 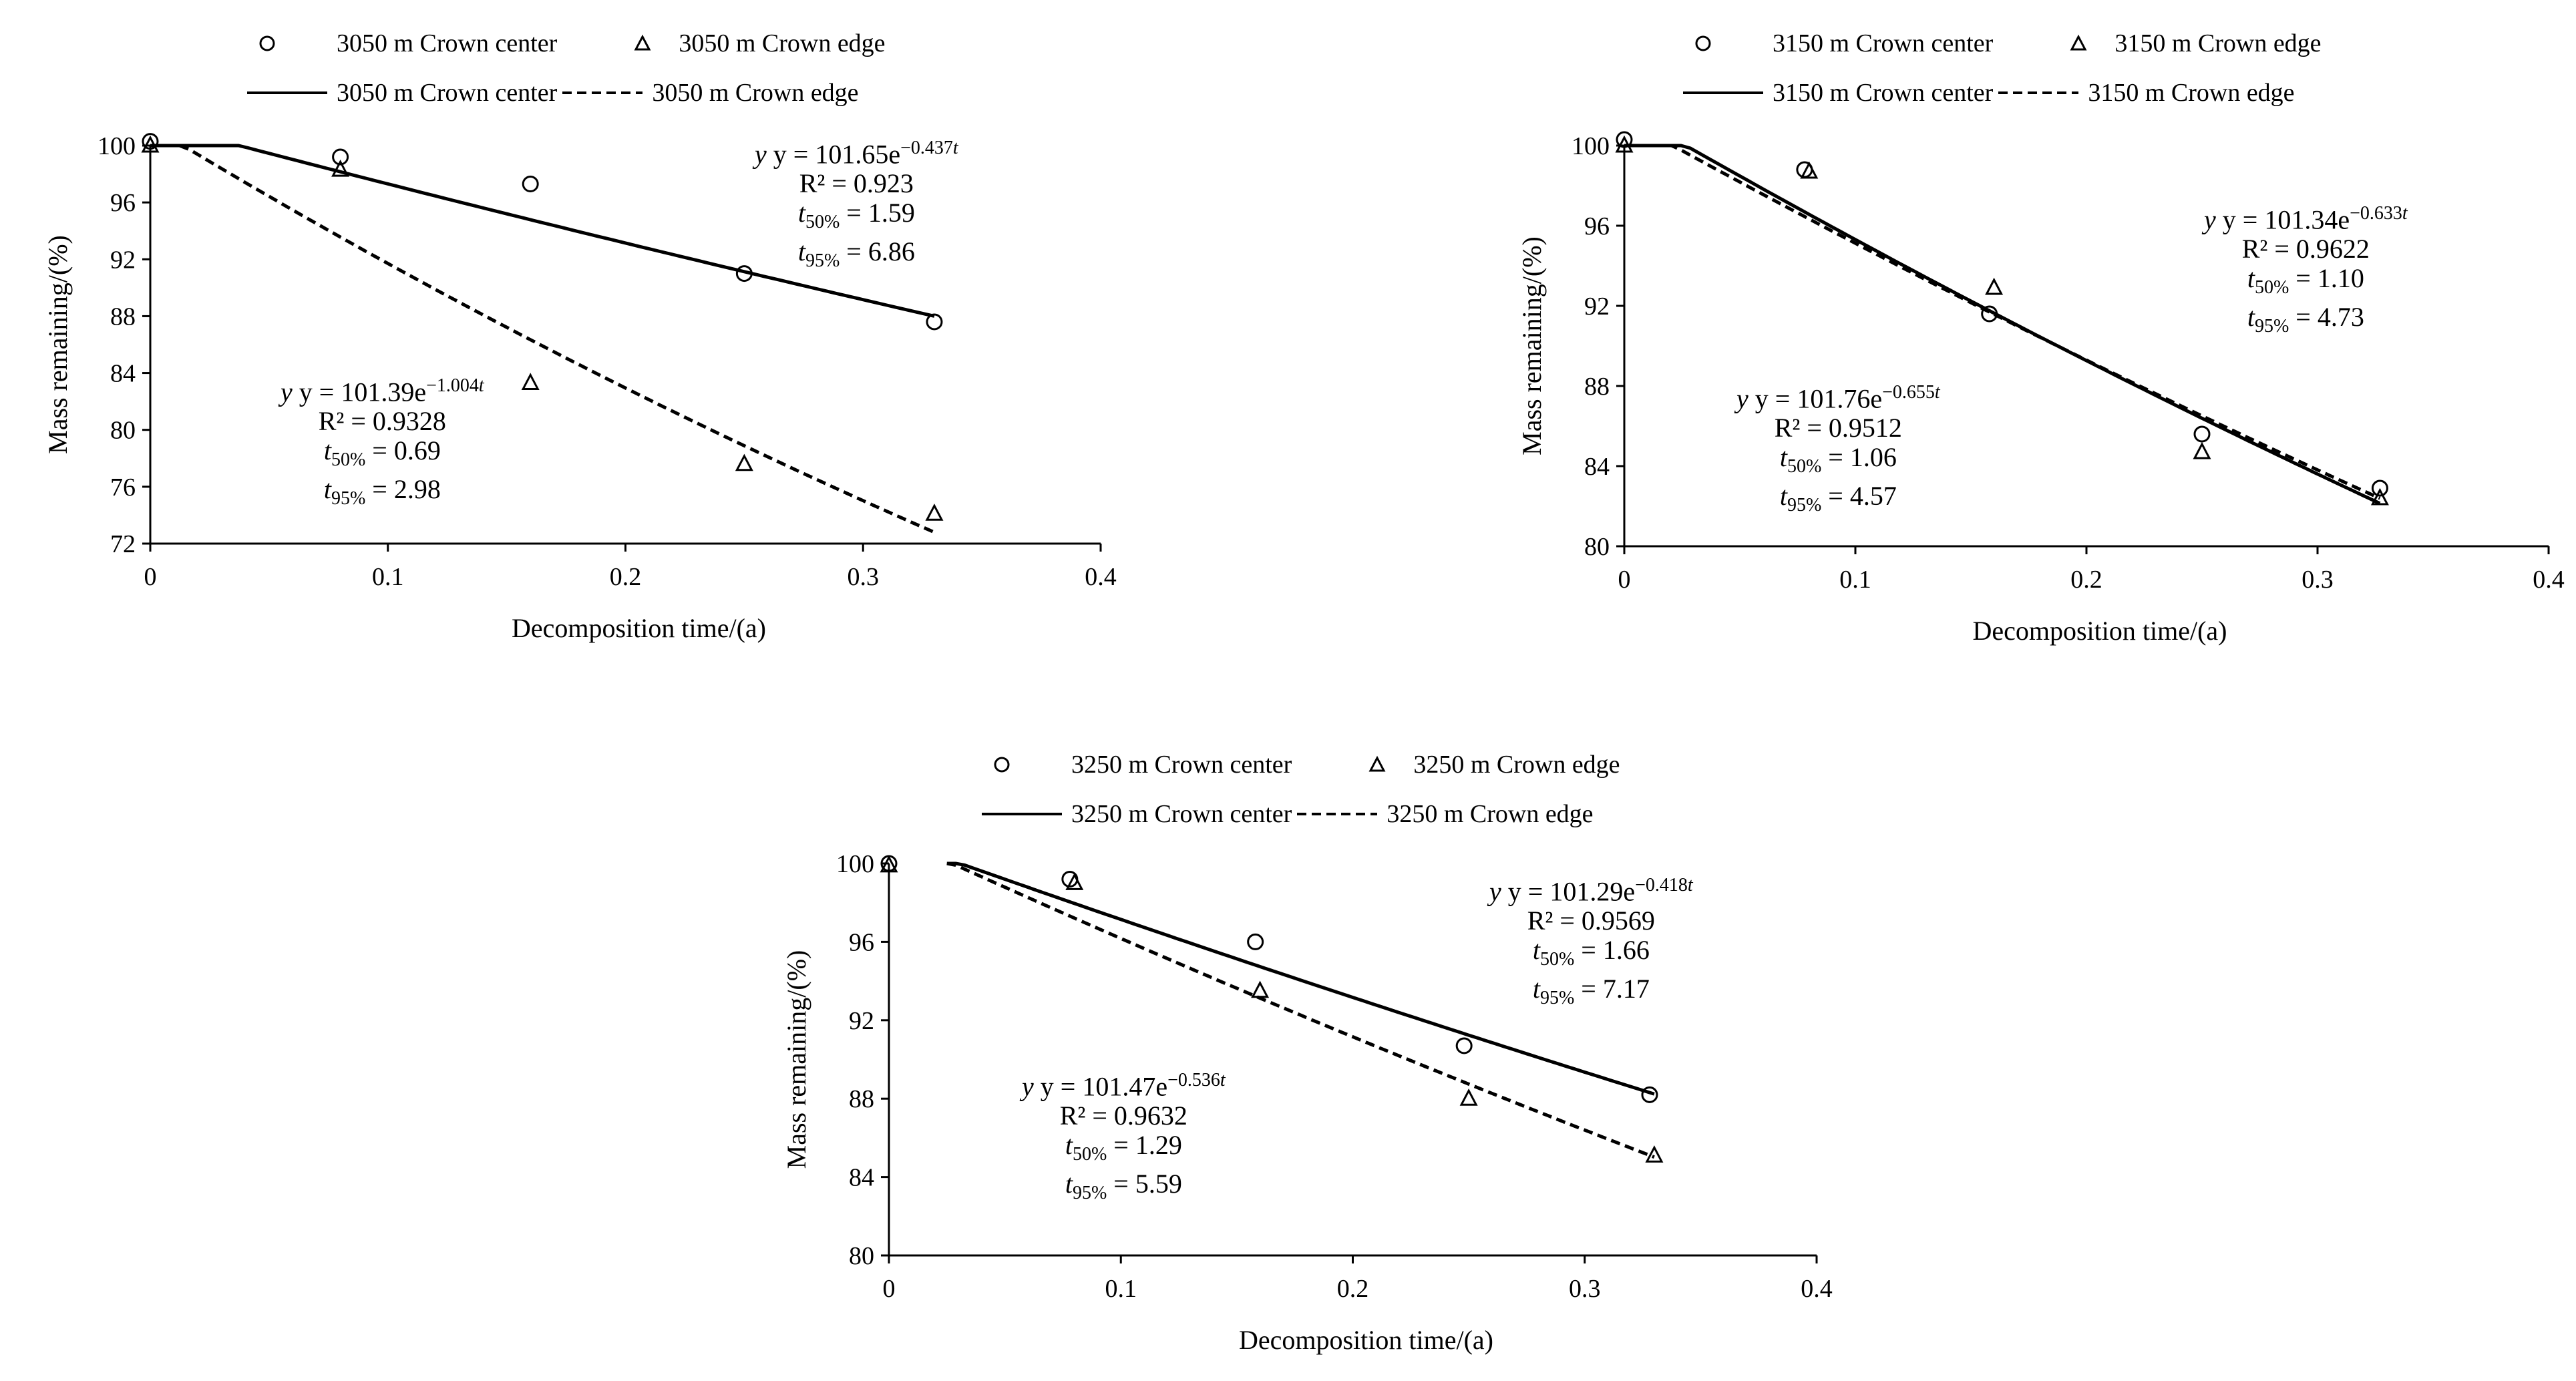 What do you see at coordinates (1591, 921) in the screenshot?
I see `r-squared: R² = 0.9569` at bounding box center [1591, 921].